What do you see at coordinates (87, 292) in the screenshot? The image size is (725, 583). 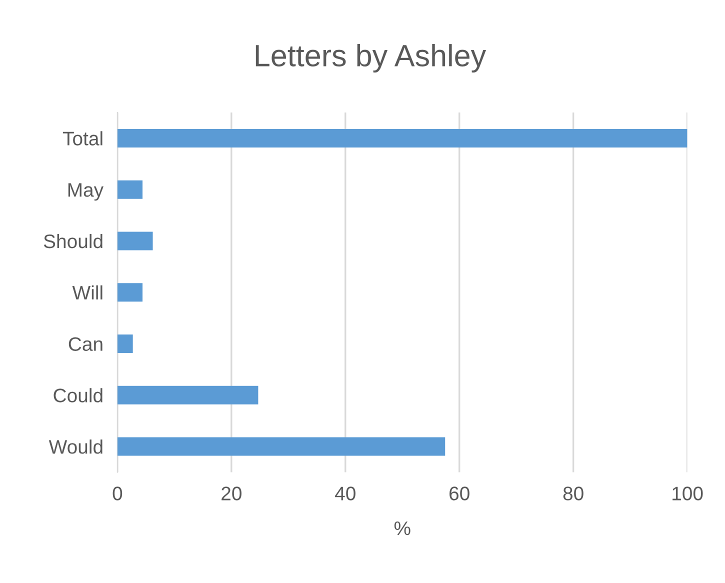 I see `y-tick-label: Will` at bounding box center [87, 292].